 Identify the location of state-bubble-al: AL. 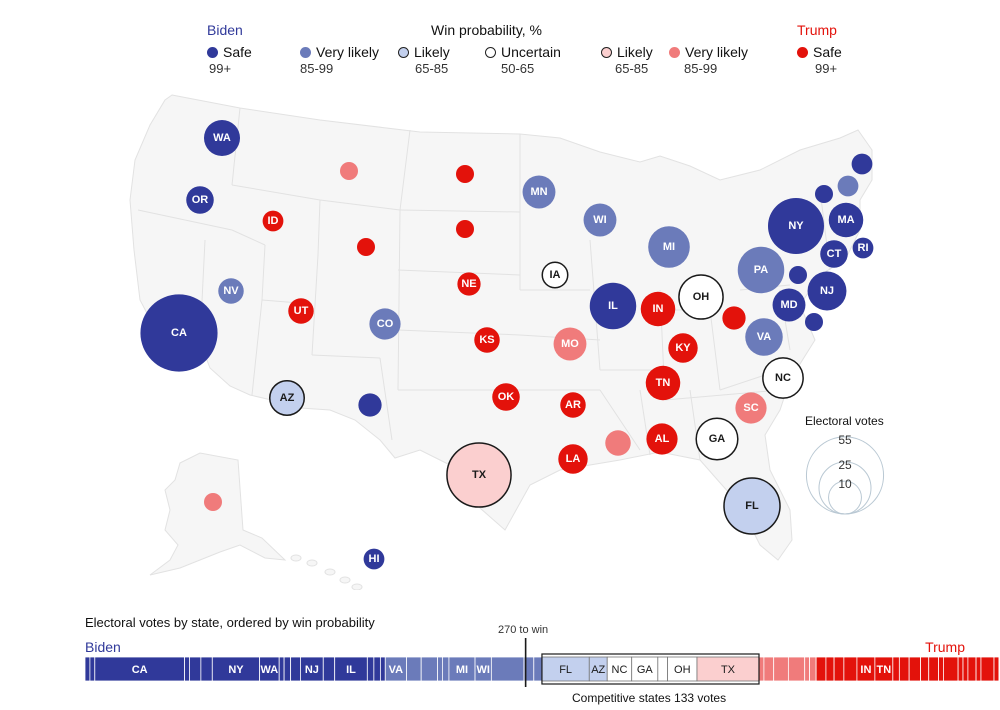
(662, 439).